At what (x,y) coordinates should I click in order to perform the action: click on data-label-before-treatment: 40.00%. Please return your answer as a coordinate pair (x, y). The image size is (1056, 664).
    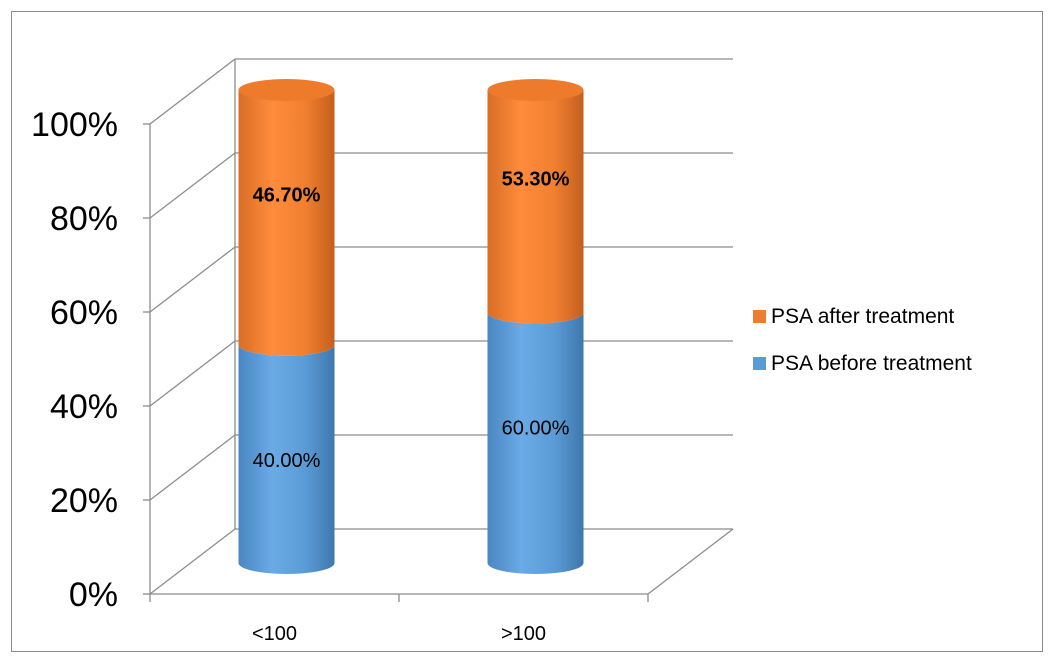
    Looking at the image, I should click on (287, 461).